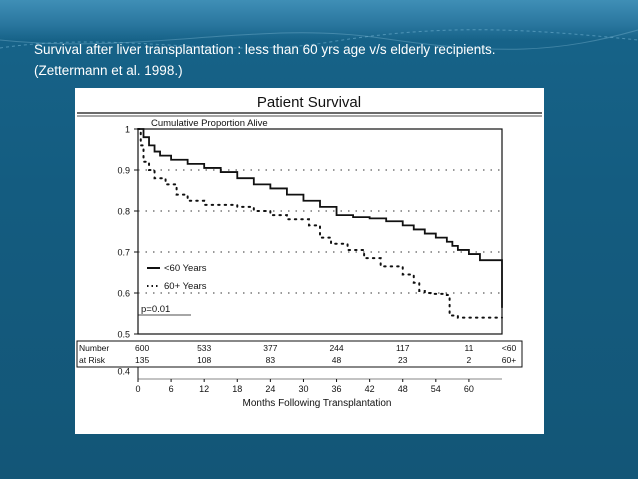 The height and width of the screenshot is (479, 638). What do you see at coordinates (209, 123) in the screenshot?
I see `chart-subtitle: Cumulative Proportion Alive` at bounding box center [209, 123].